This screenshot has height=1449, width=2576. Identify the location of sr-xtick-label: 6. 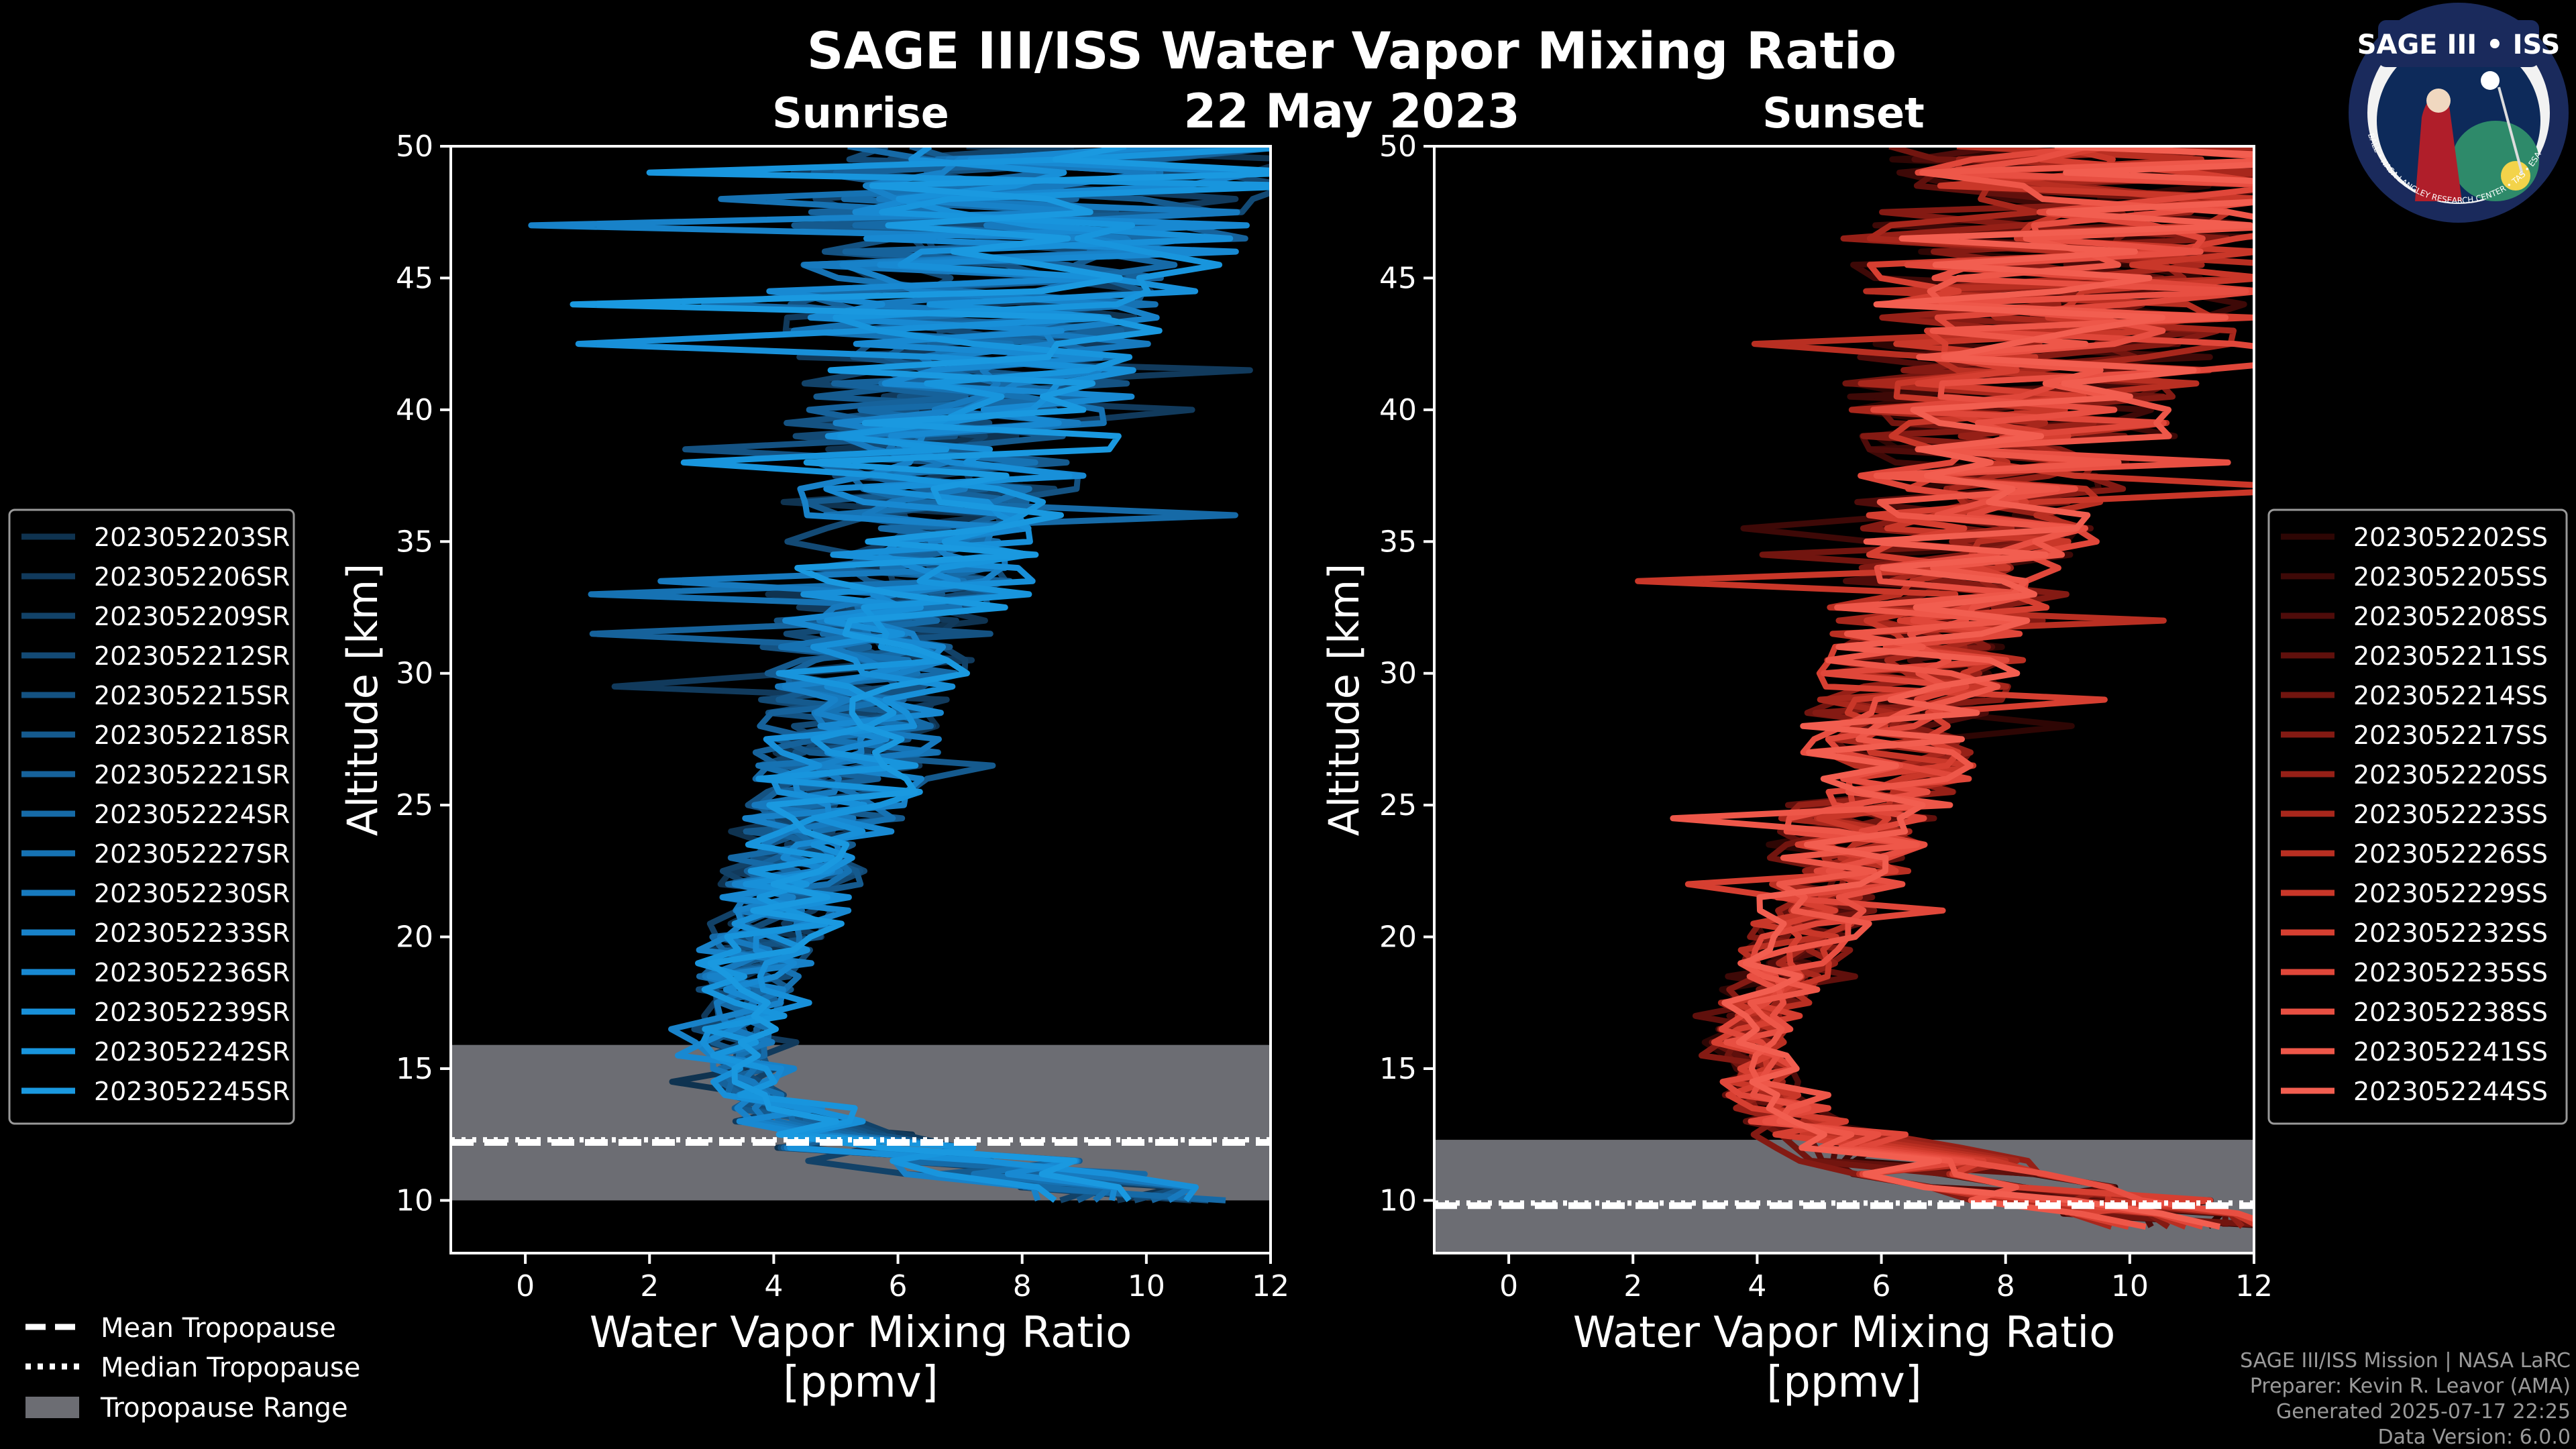
(898, 1286).